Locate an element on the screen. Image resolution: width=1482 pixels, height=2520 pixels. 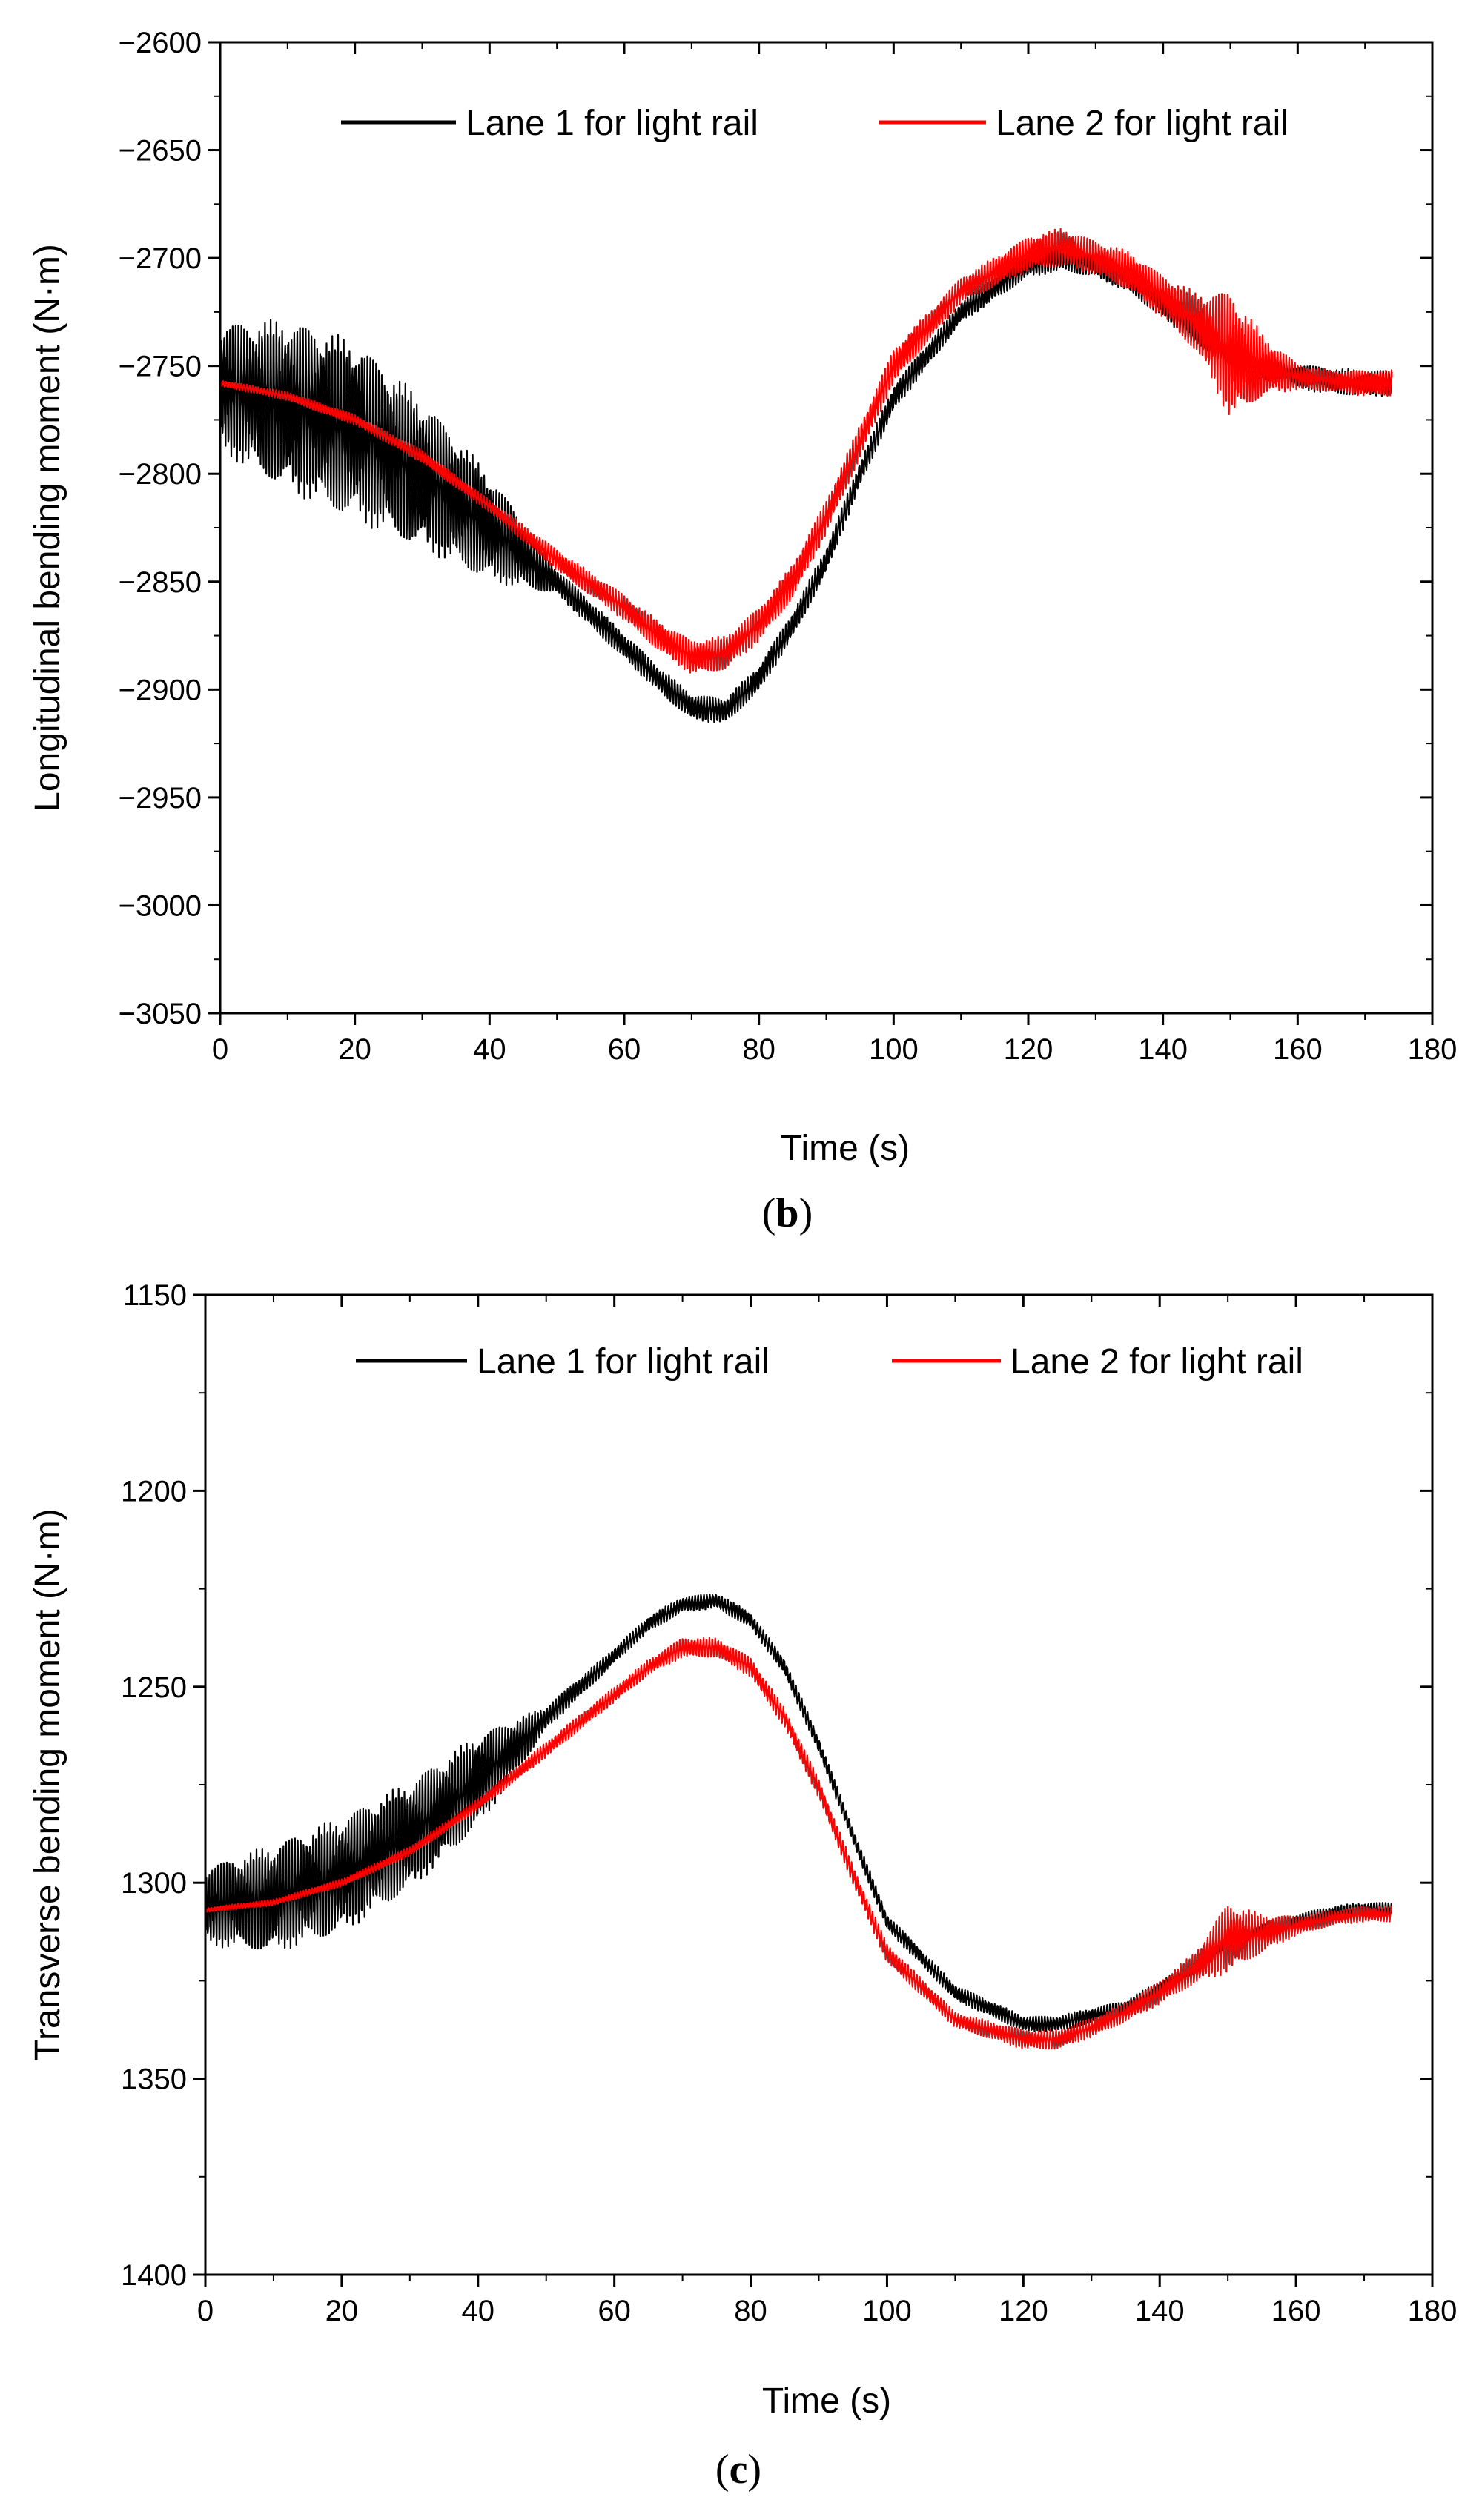
y-tick-label: −2850 is located at coordinates (160, 582).